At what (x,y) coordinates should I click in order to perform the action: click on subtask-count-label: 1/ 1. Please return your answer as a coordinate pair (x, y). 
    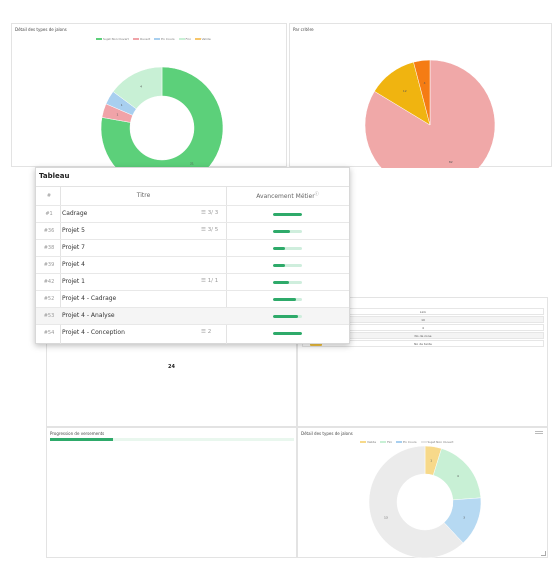
    Looking at the image, I should click on (213, 281).